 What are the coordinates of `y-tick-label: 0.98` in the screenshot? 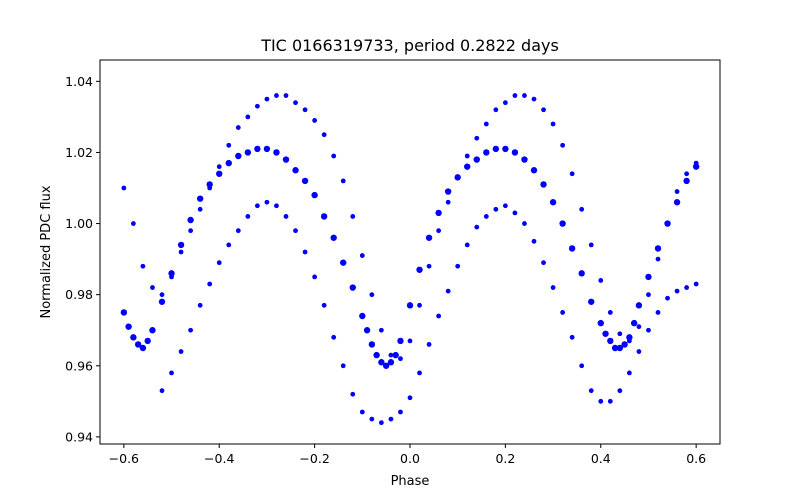 It's located at (79, 294).